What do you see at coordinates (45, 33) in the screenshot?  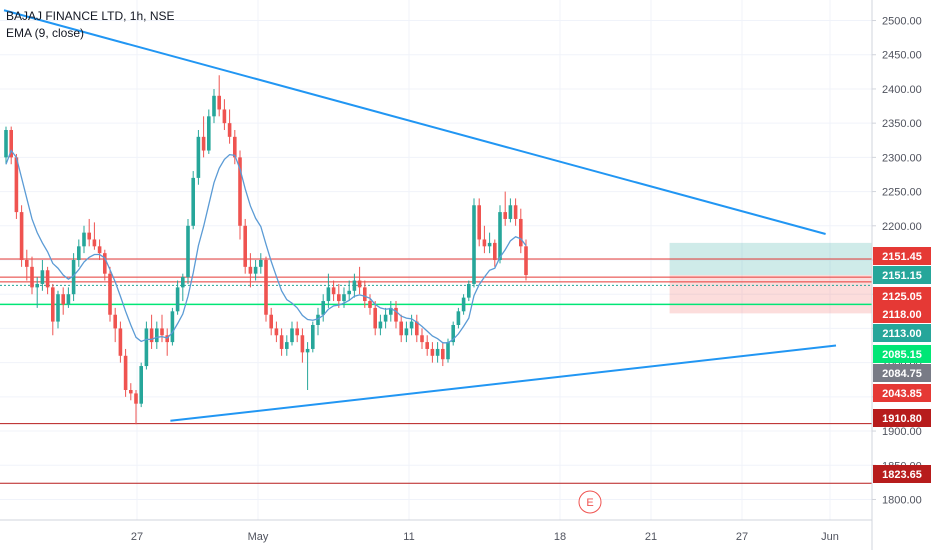 I see `indicator-label: EMA (9, close)` at bounding box center [45, 33].